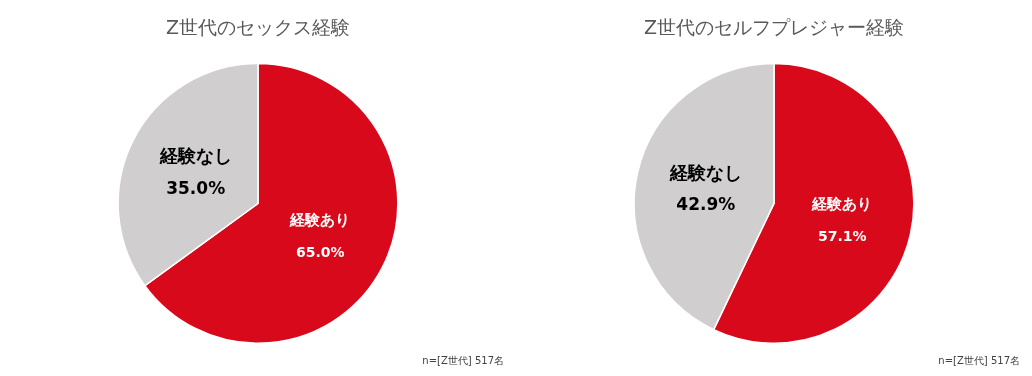 This screenshot has height=376, width=1032. Describe the element at coordinates (320, 251) in the screenshot. I see `data-label: 65.0%` at that location.